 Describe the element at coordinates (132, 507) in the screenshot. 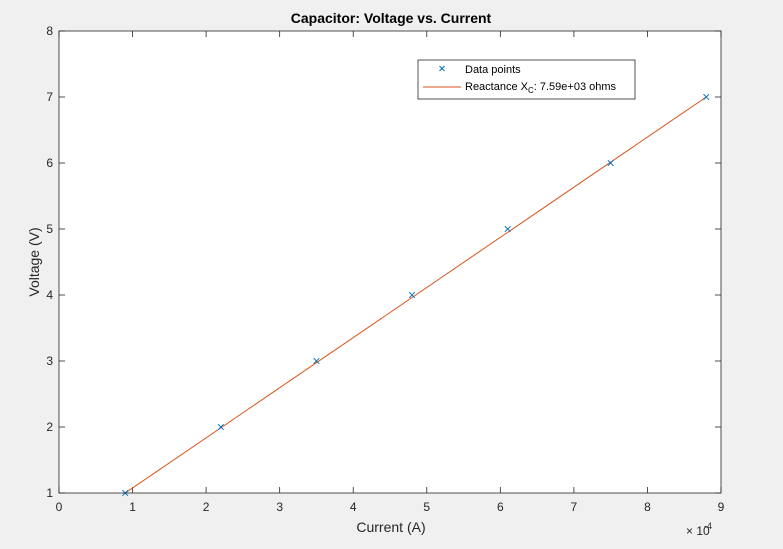

I see `x-tick-label: 1` at that location.